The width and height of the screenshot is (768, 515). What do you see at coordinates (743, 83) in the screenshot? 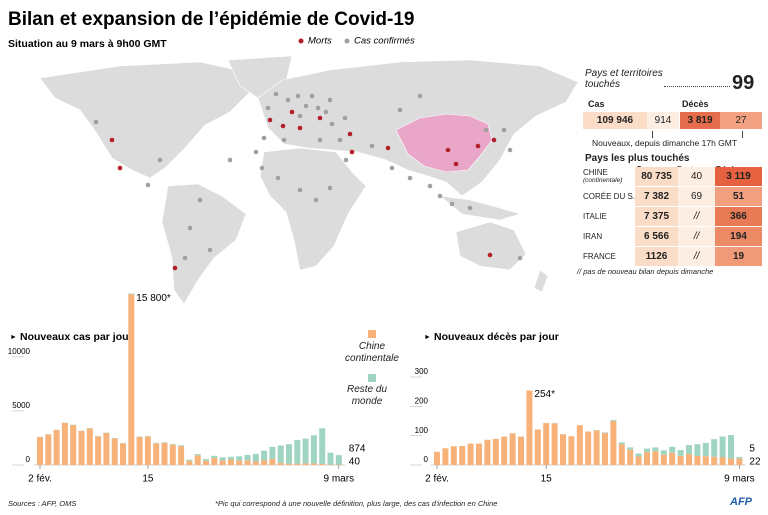
I see `countries-value: 99` at bounding box center [743, 83].